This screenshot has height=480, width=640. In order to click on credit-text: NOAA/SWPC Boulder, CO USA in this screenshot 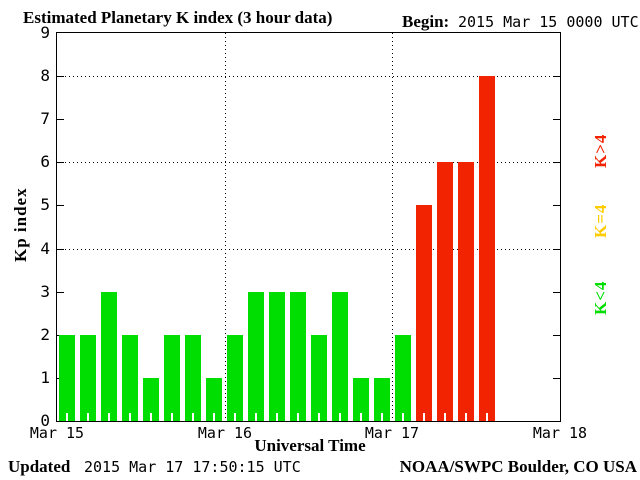, I will do `click(518, 466)`.